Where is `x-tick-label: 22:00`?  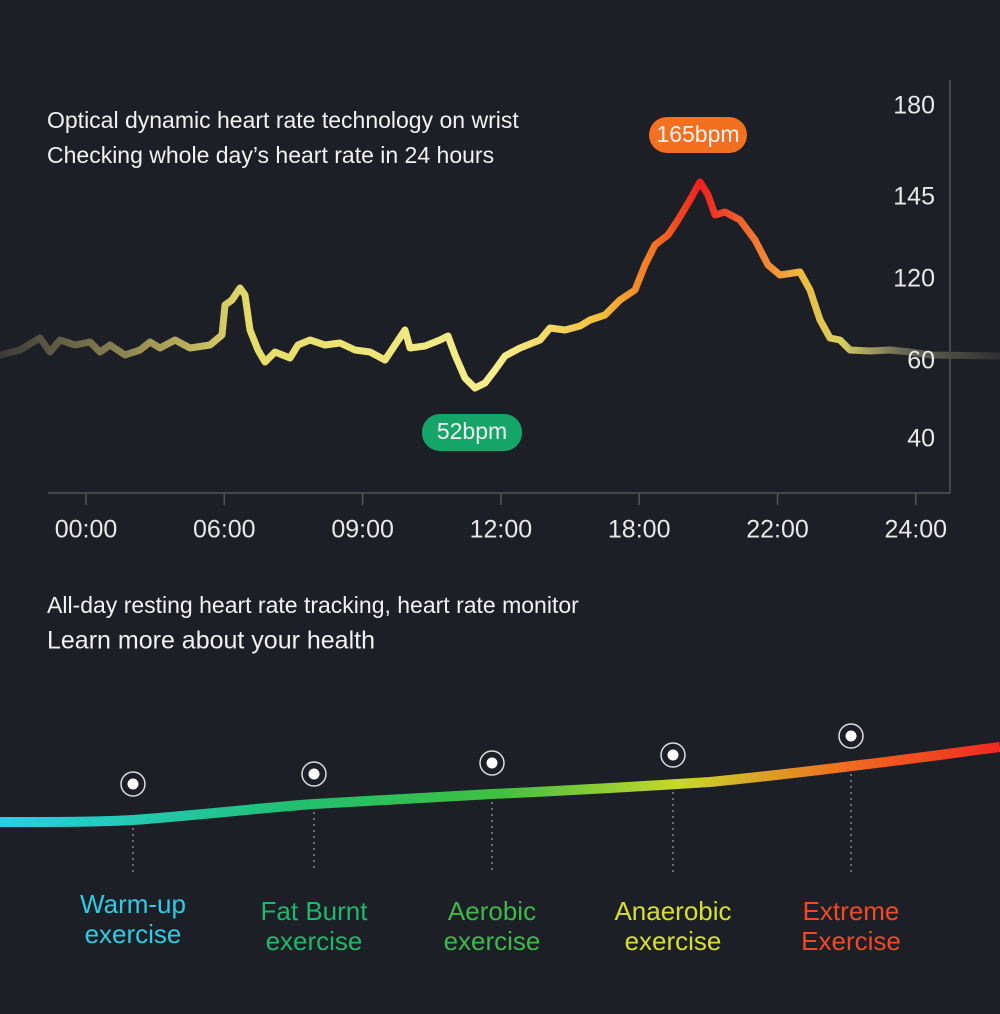 x-tick-label: 22:00 is located at coordinates (777, 530).